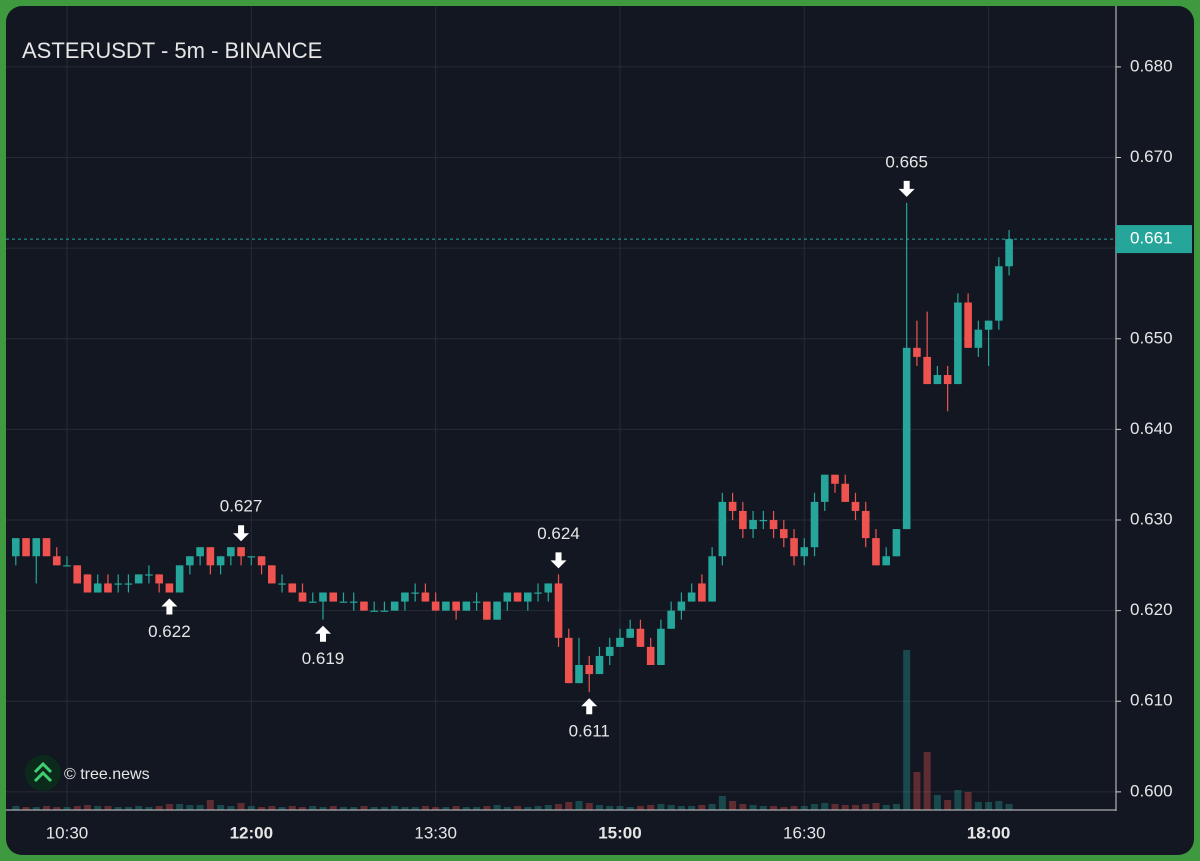 Image resolution: width=1200 pixels, height=861 pixels. Describe the element at coordinates (169, 631) in the screenshot. I see `annotation-label: 0.622` at that location.